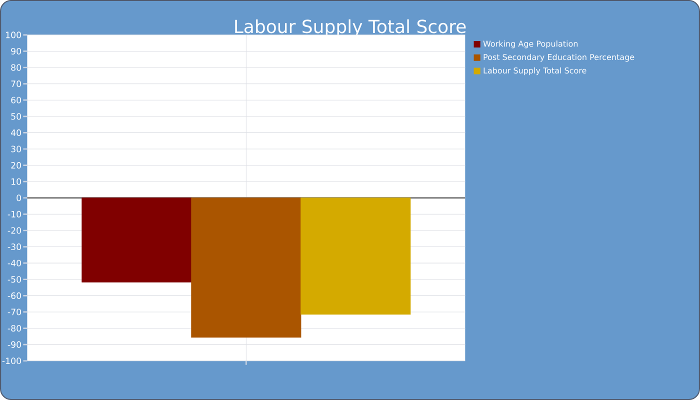 This screenshot has width=700, height=400. What do you see at coordinates (350, 28) in the screenshot?
I see `chart-title: Labour Supply Total Score` at bounding box center [350, 28].